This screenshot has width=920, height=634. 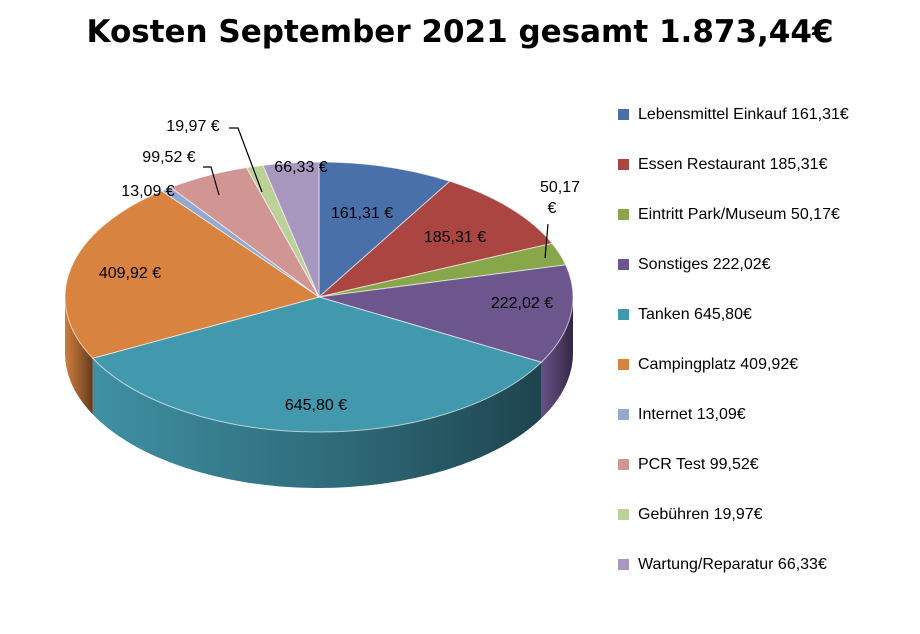 I want to click on data-label-9: 19,97 €, so click(x=192, y=126).